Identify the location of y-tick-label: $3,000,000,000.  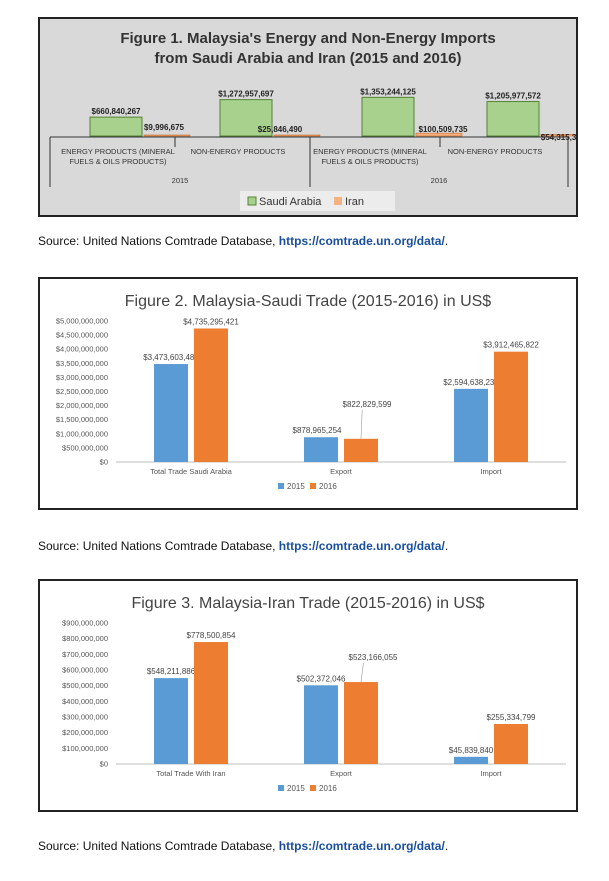
(82, 377).